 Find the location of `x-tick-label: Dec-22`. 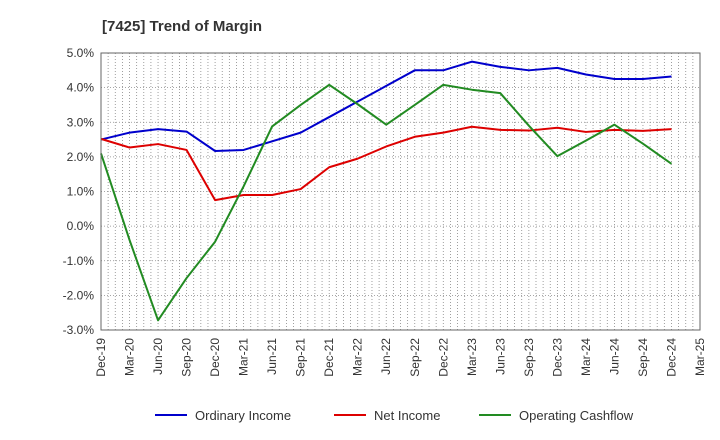

x-tick-label: Dec-22 is located at coordinates (443, 357).